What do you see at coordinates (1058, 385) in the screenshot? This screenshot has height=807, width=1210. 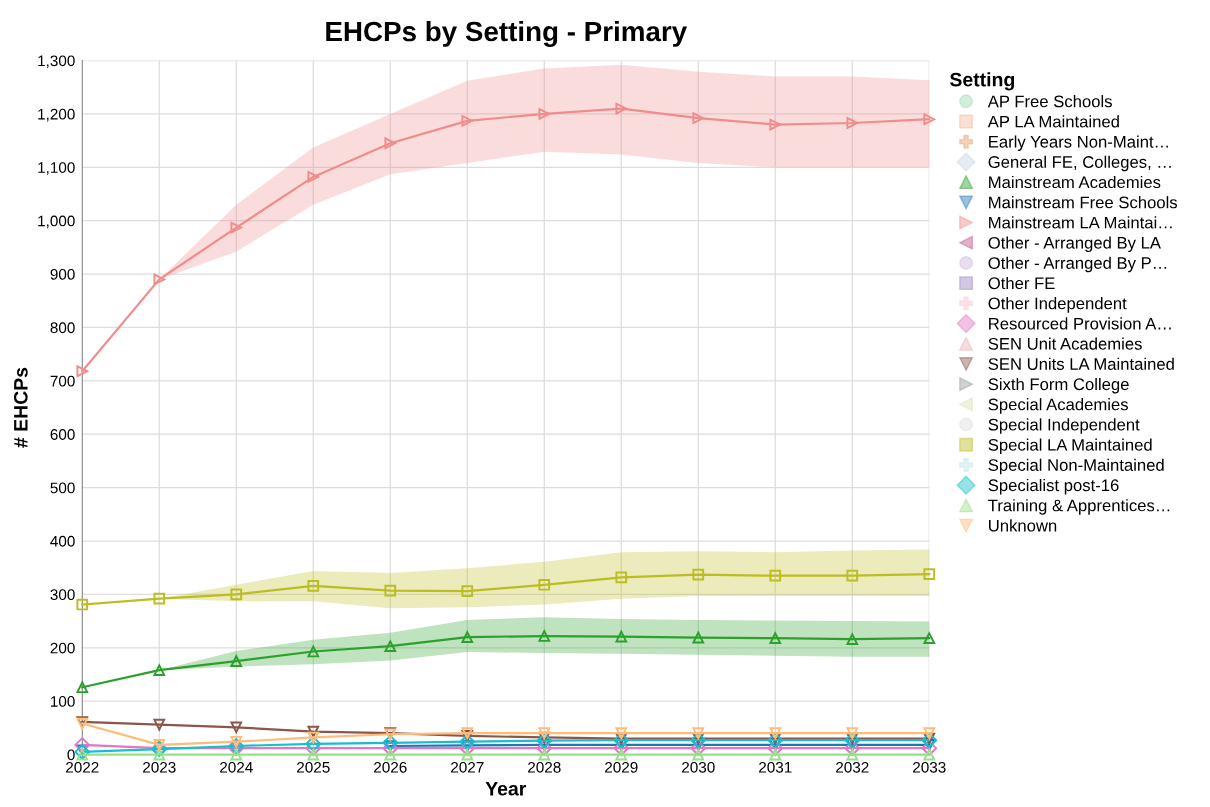 I see `legend-label: Sixth Form College` at bounding box center [1058, 385].